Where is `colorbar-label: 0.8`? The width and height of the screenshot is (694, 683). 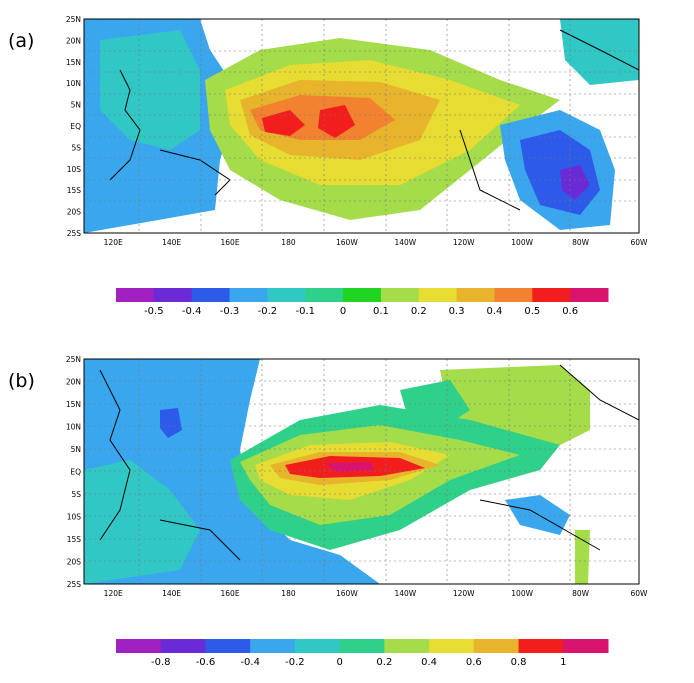
colorbar-label: 0.8 is located at coordinates (519, 662).